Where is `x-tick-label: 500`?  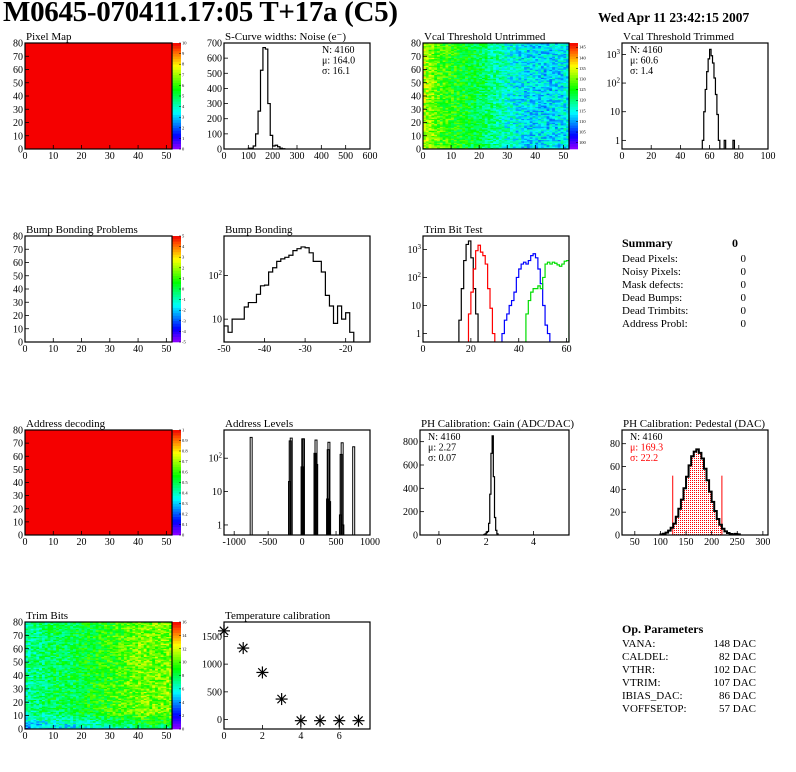
x-tick-label: 500 is located at coordinates (345, 156).